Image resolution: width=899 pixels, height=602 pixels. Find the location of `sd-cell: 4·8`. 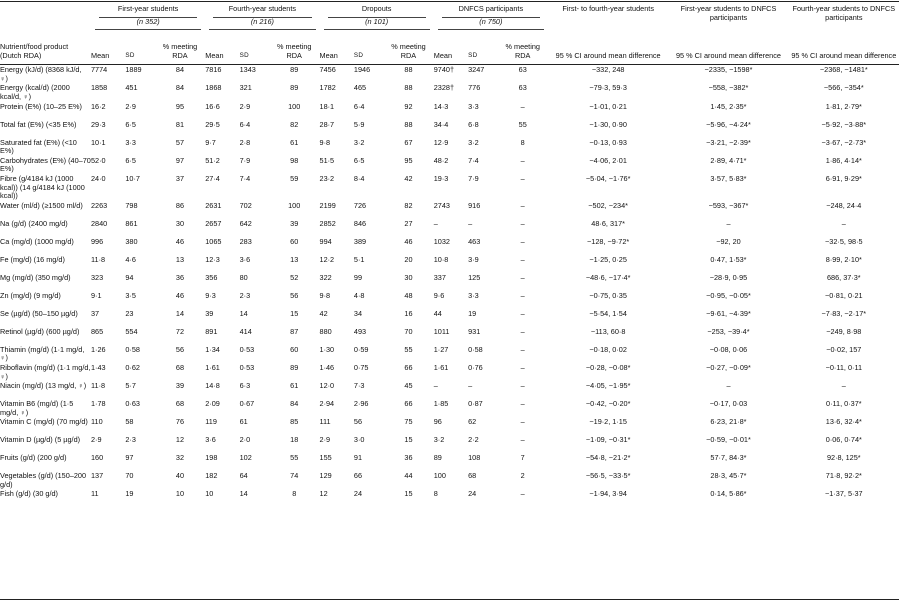

sd-cell: 4·8 is located at coordinates (359, 295).